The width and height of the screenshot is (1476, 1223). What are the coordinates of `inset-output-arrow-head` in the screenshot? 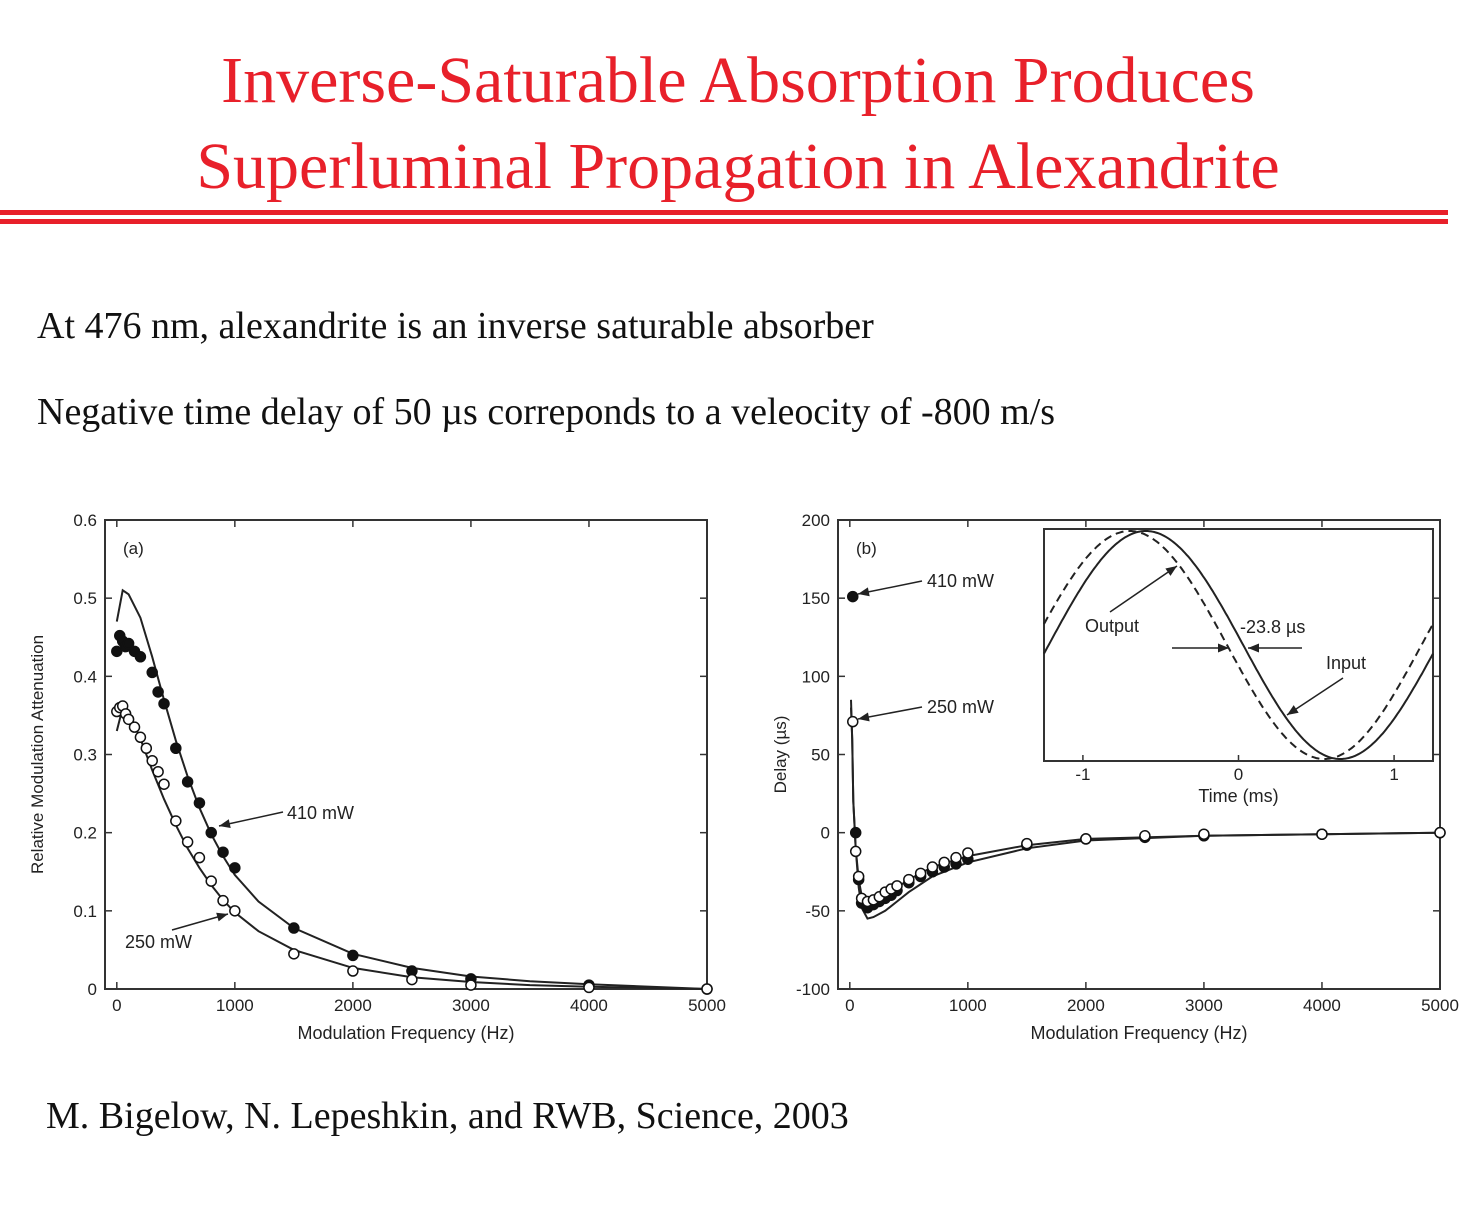 It's located at (1171, 571).